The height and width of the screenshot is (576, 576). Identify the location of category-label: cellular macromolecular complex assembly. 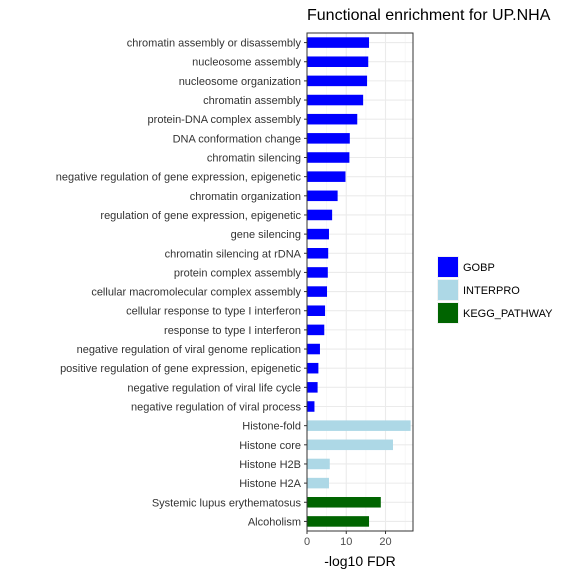
(196, 293).